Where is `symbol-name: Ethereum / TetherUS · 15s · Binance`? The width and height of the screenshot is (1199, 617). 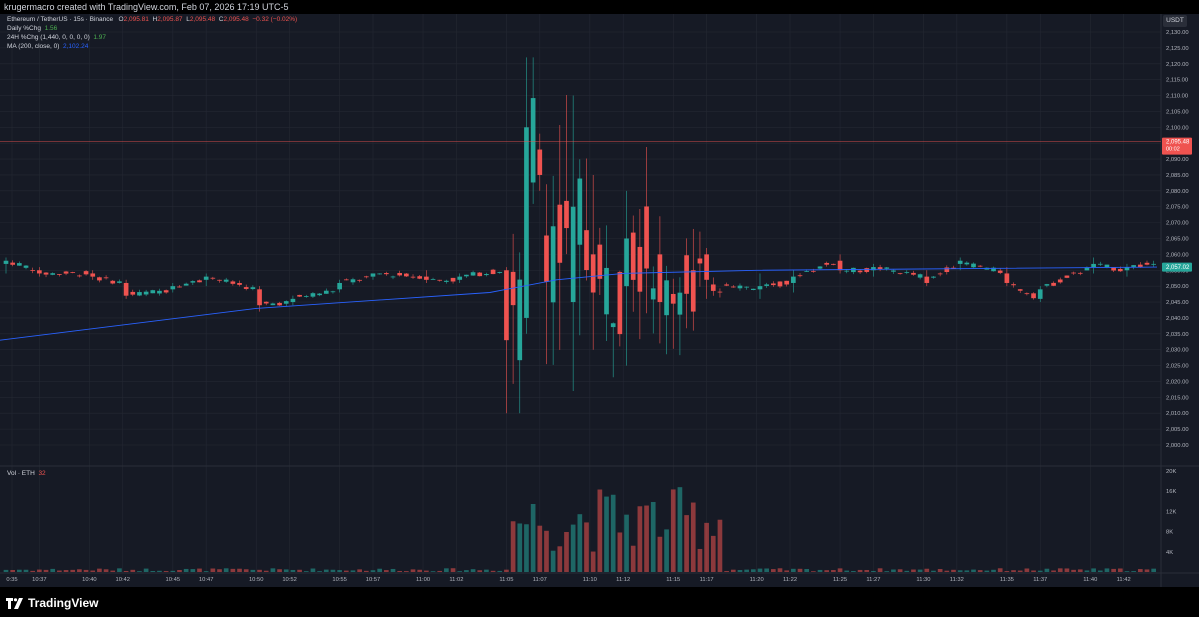 symbol-name: Ethereum / TetherUS · 15s · Binance is located at coordinates (60, 19).